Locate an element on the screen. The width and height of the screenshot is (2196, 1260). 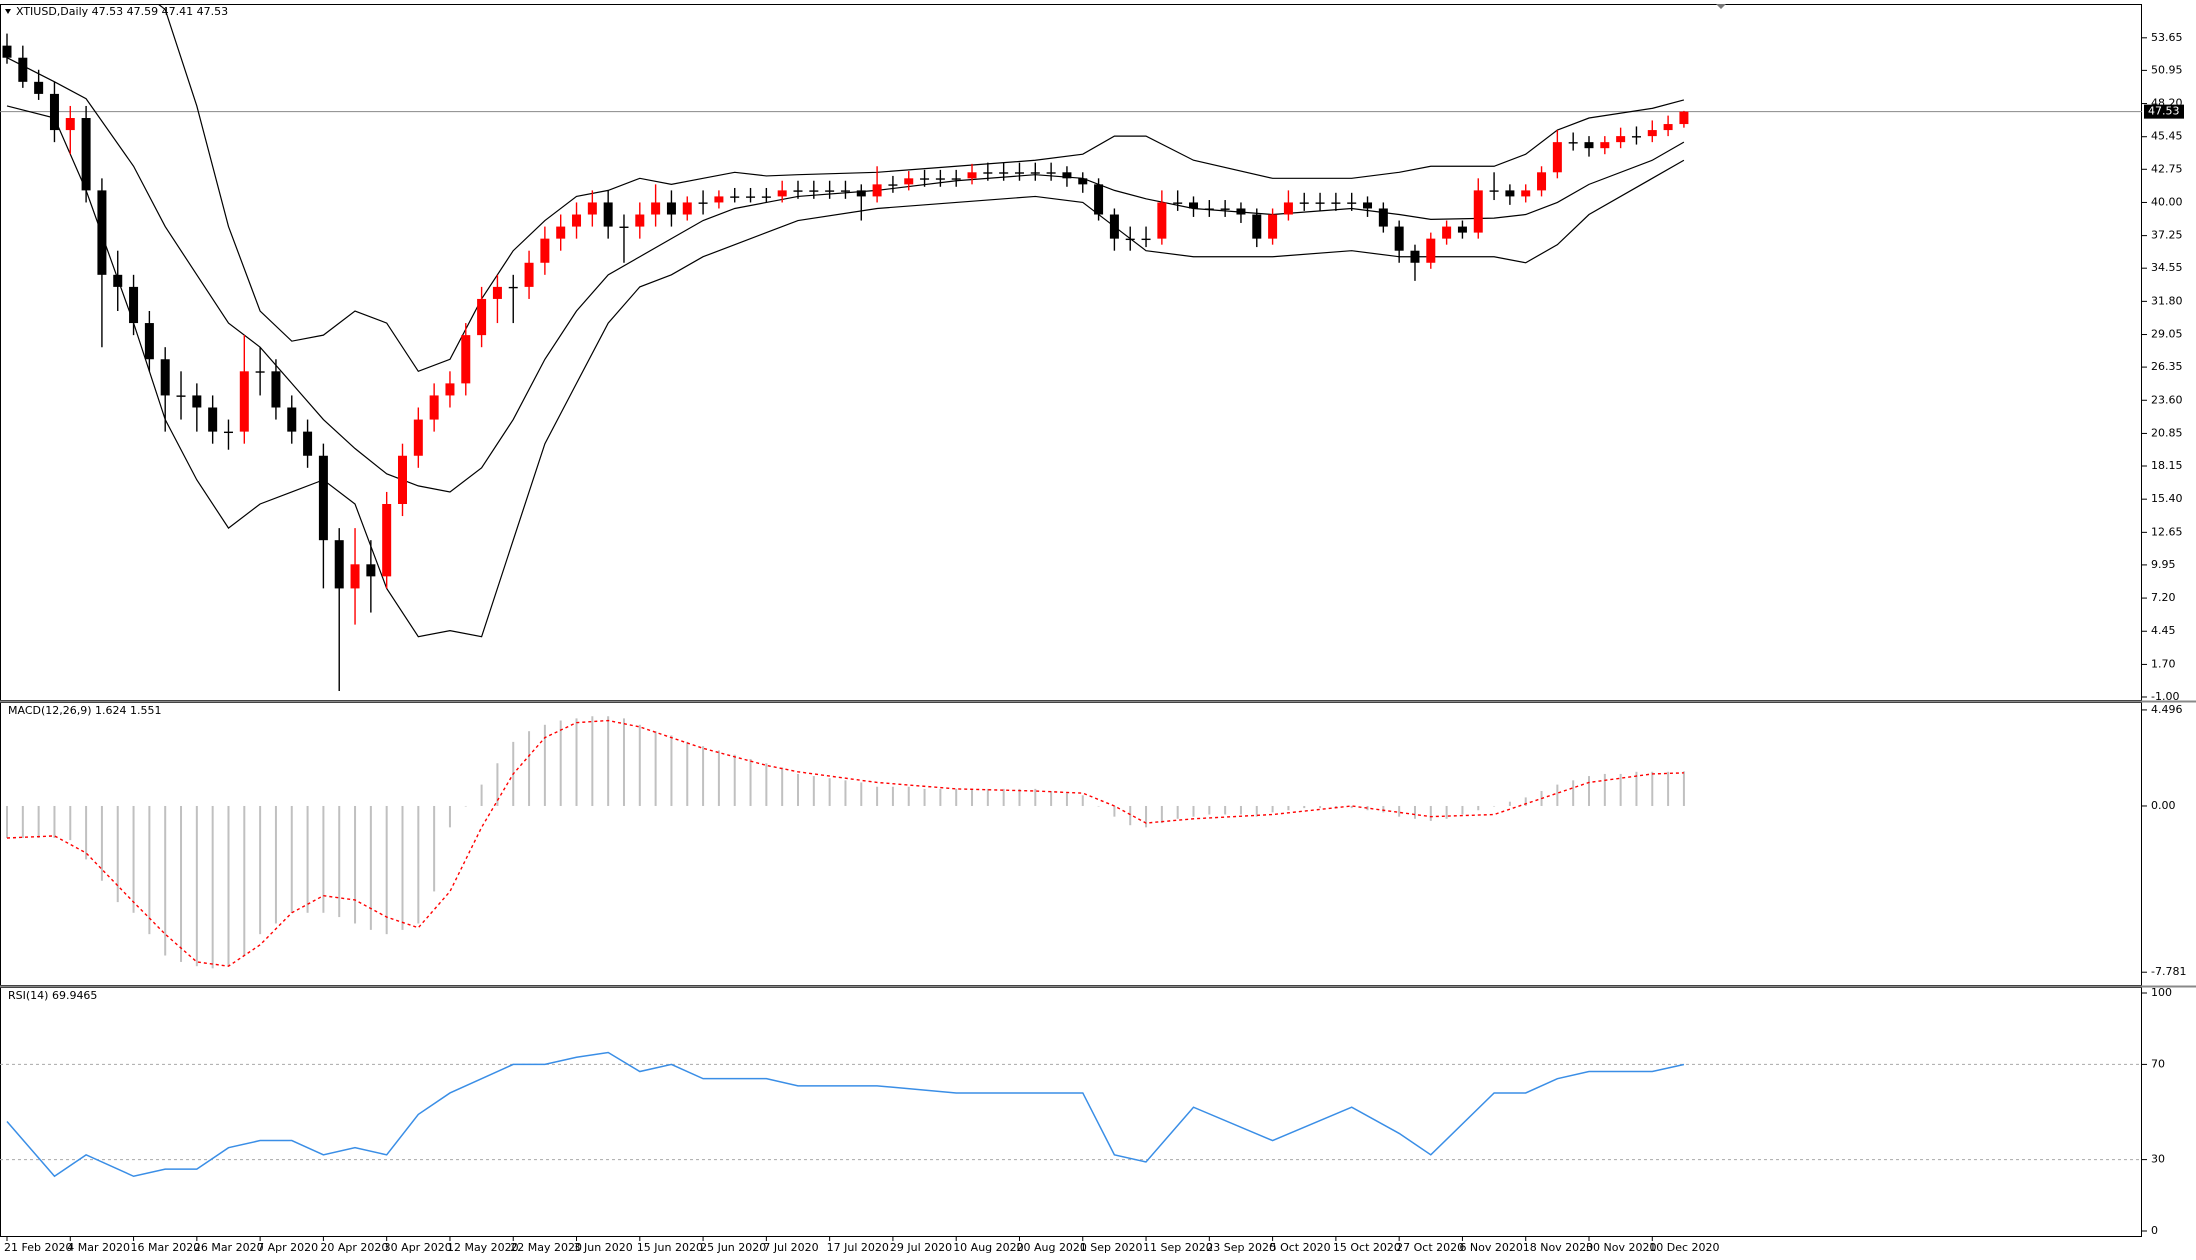
y-tick-label: 31.80 is located at coordinates (2167, 300).